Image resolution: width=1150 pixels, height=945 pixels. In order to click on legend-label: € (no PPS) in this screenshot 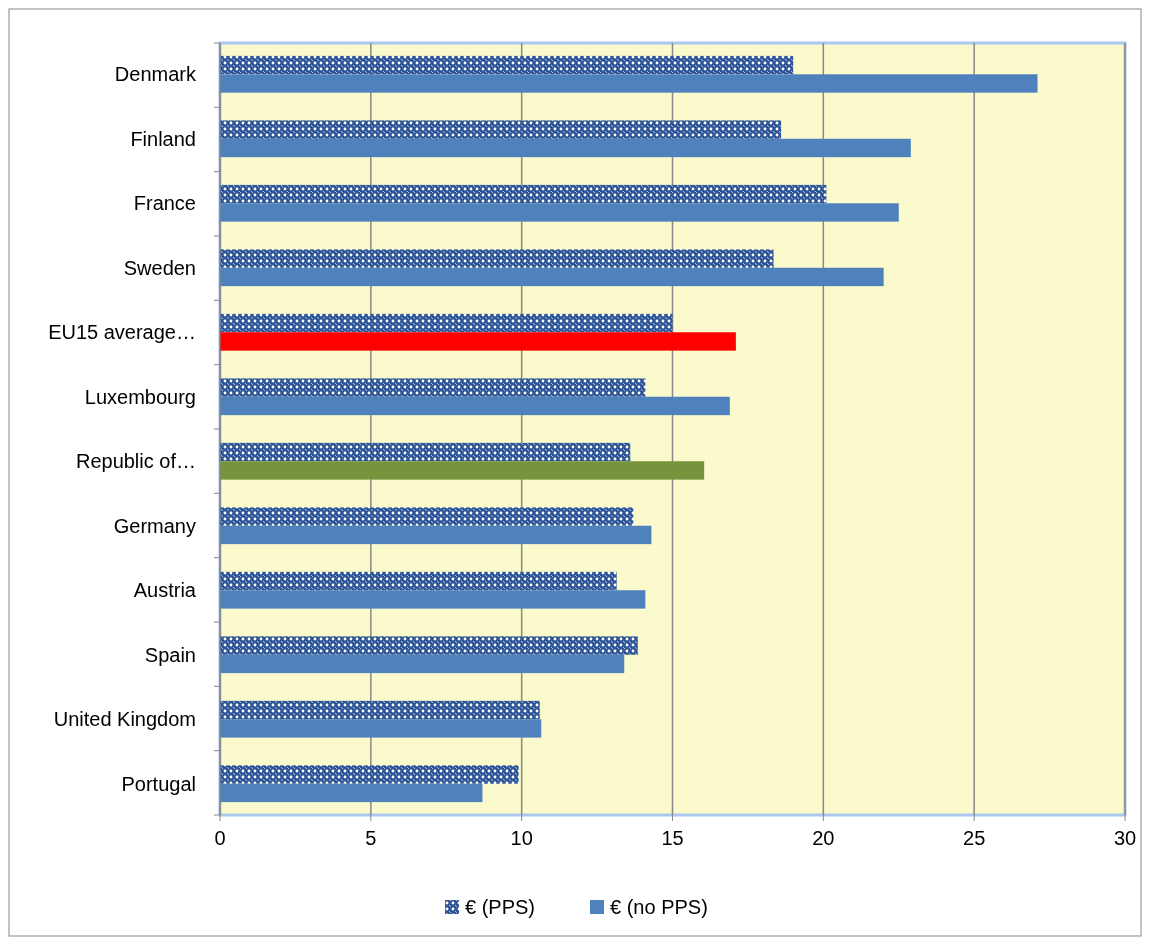, I will do `click(659, 907)`.